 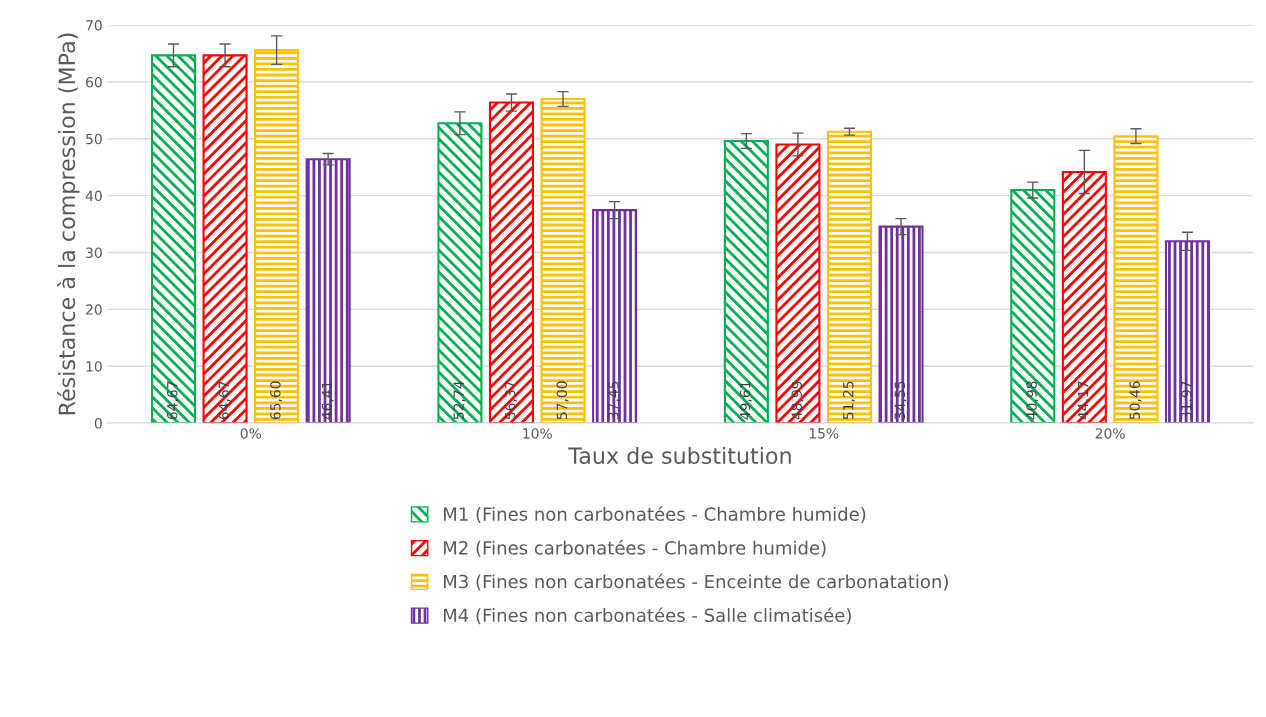 What do you see at coordinates (1084, 400) in the screenshot?
I see `data-label: 44,17` at bounding box center [1084, 400].